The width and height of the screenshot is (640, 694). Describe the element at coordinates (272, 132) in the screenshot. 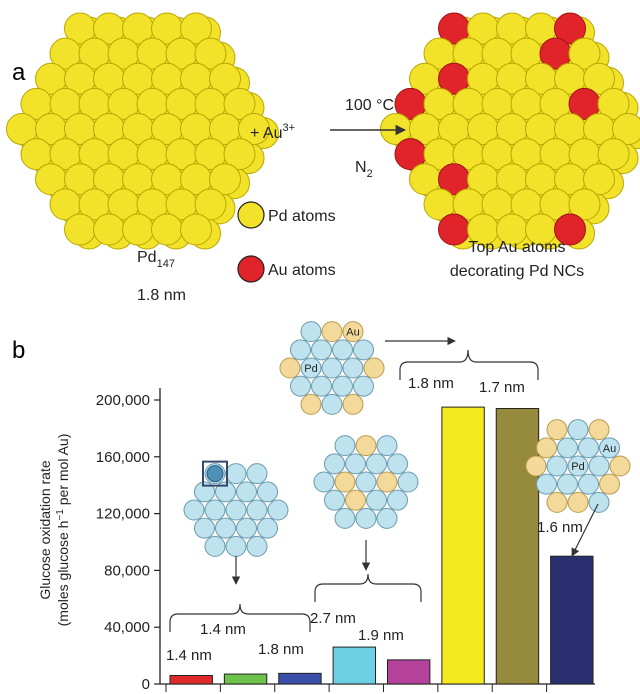

I see `reactant-au-ion: + Au3+` at that location.